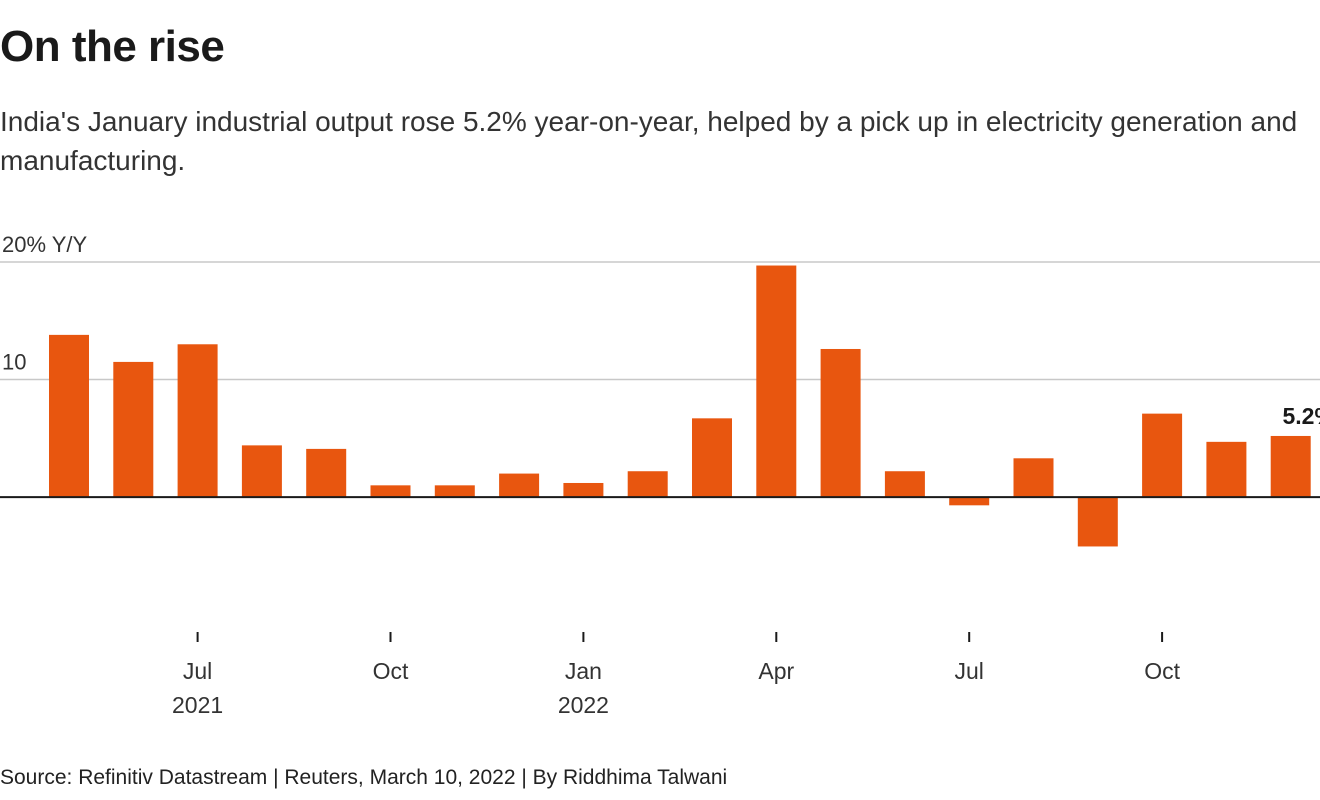 This screenshot has width=1320, height=800. I want to click on x-tick-year-label: 2021, so click(197, 705).